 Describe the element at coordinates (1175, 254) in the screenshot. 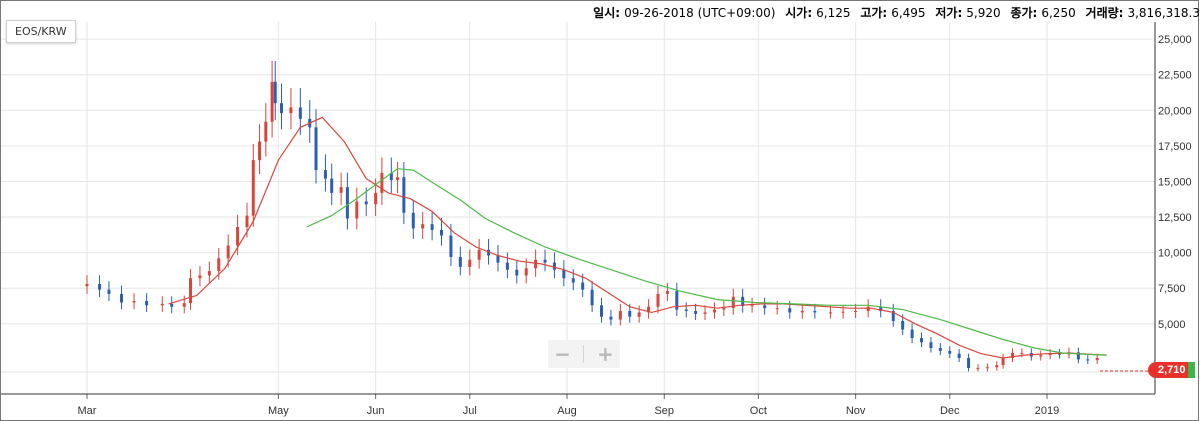

I see `y-tick-label: 10,000` at that location.